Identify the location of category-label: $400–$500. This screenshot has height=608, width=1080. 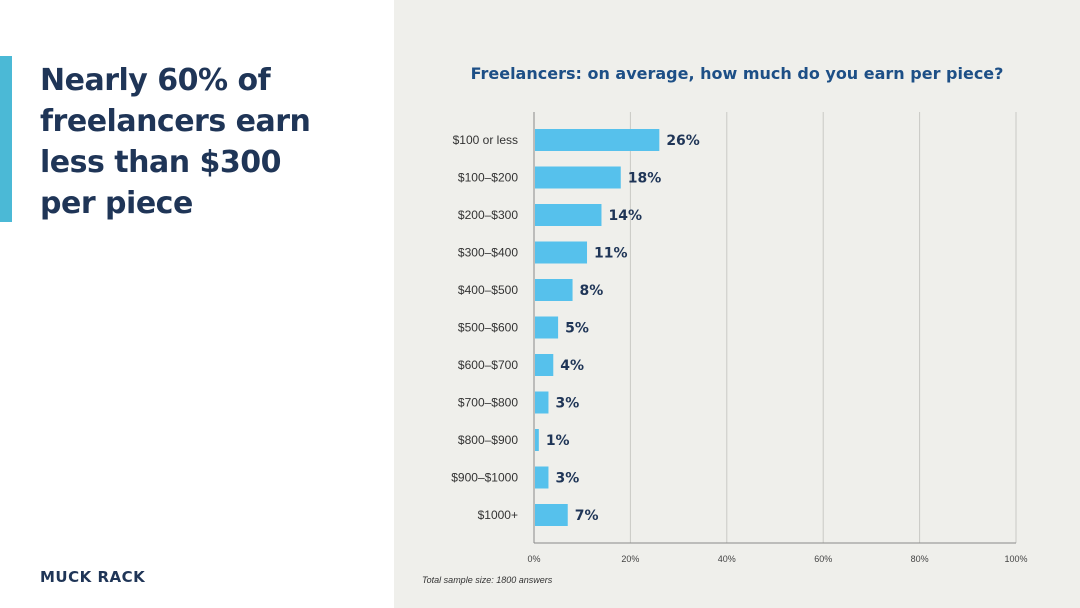
(488, 290).